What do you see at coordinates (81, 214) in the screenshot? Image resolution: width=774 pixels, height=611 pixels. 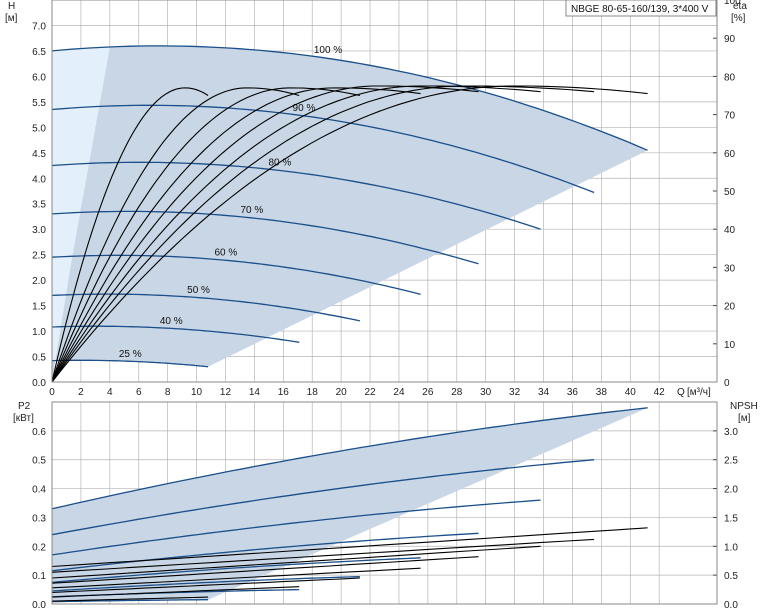 I see `top-light-region` at bounding box center [81, 214].